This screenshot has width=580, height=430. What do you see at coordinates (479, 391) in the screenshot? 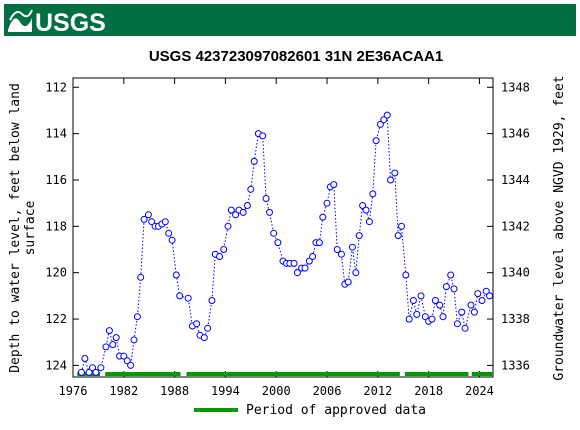
I see `x-tick-label: 2024` at bounding box center [479, 391].